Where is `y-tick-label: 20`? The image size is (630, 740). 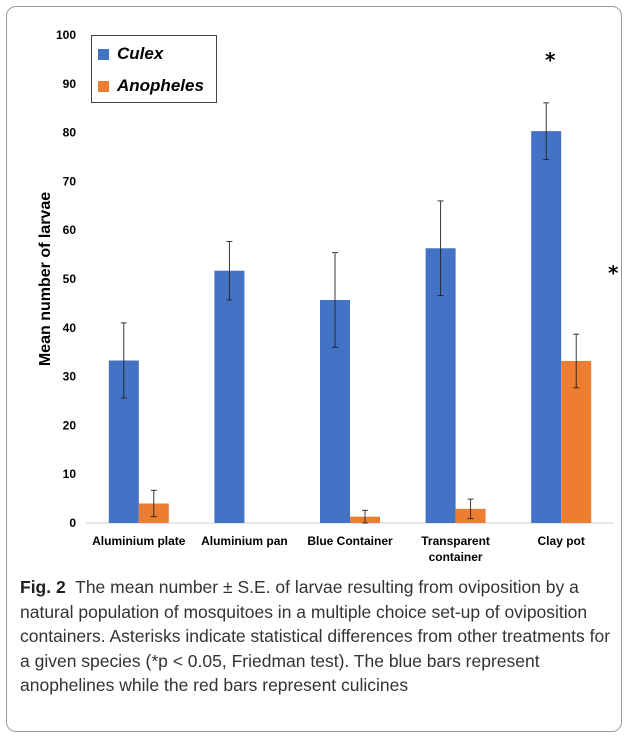 y-tick-label: 20 is located at coordinates (70, 425).